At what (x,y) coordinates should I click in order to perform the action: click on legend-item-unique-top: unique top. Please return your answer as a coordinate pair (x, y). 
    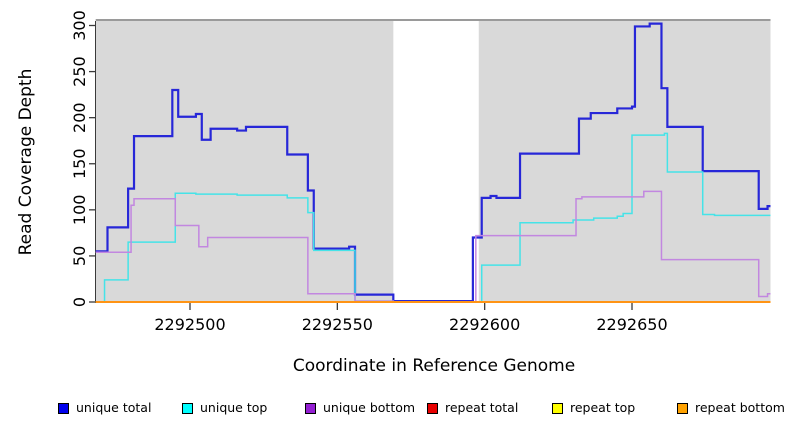
    Looking at the image, I should click on (224, 408).